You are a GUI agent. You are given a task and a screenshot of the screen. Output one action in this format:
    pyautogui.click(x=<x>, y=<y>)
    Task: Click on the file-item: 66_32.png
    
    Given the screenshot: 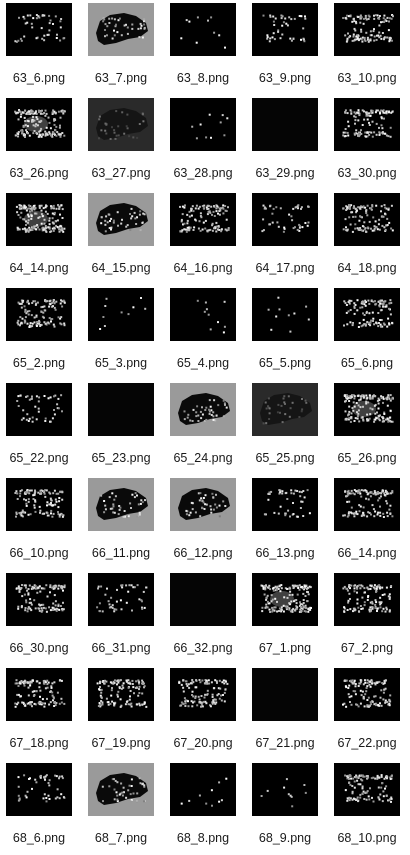 What is the action you would take?
    pyautogui.click(x=205, y=617)
    